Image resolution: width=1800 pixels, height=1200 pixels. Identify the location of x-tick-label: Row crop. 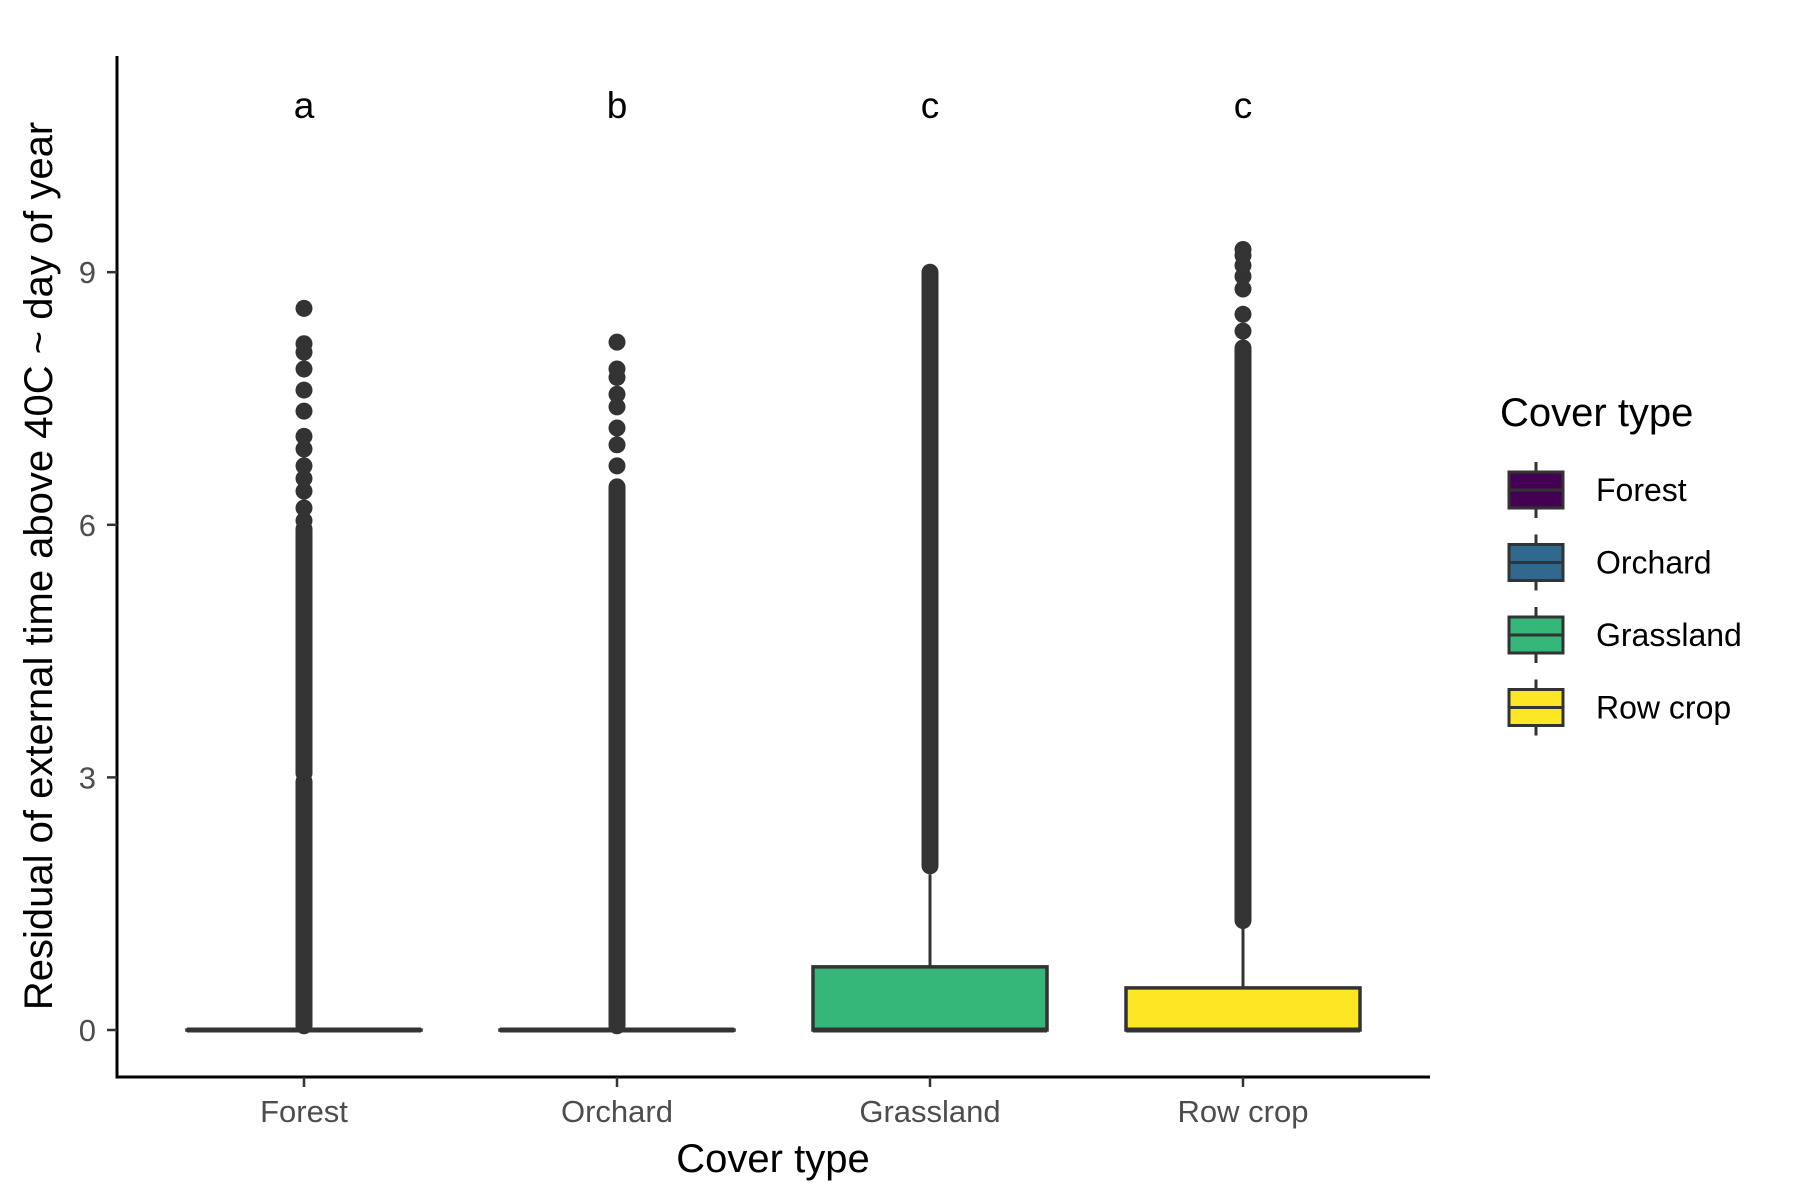
(1243, 1111).